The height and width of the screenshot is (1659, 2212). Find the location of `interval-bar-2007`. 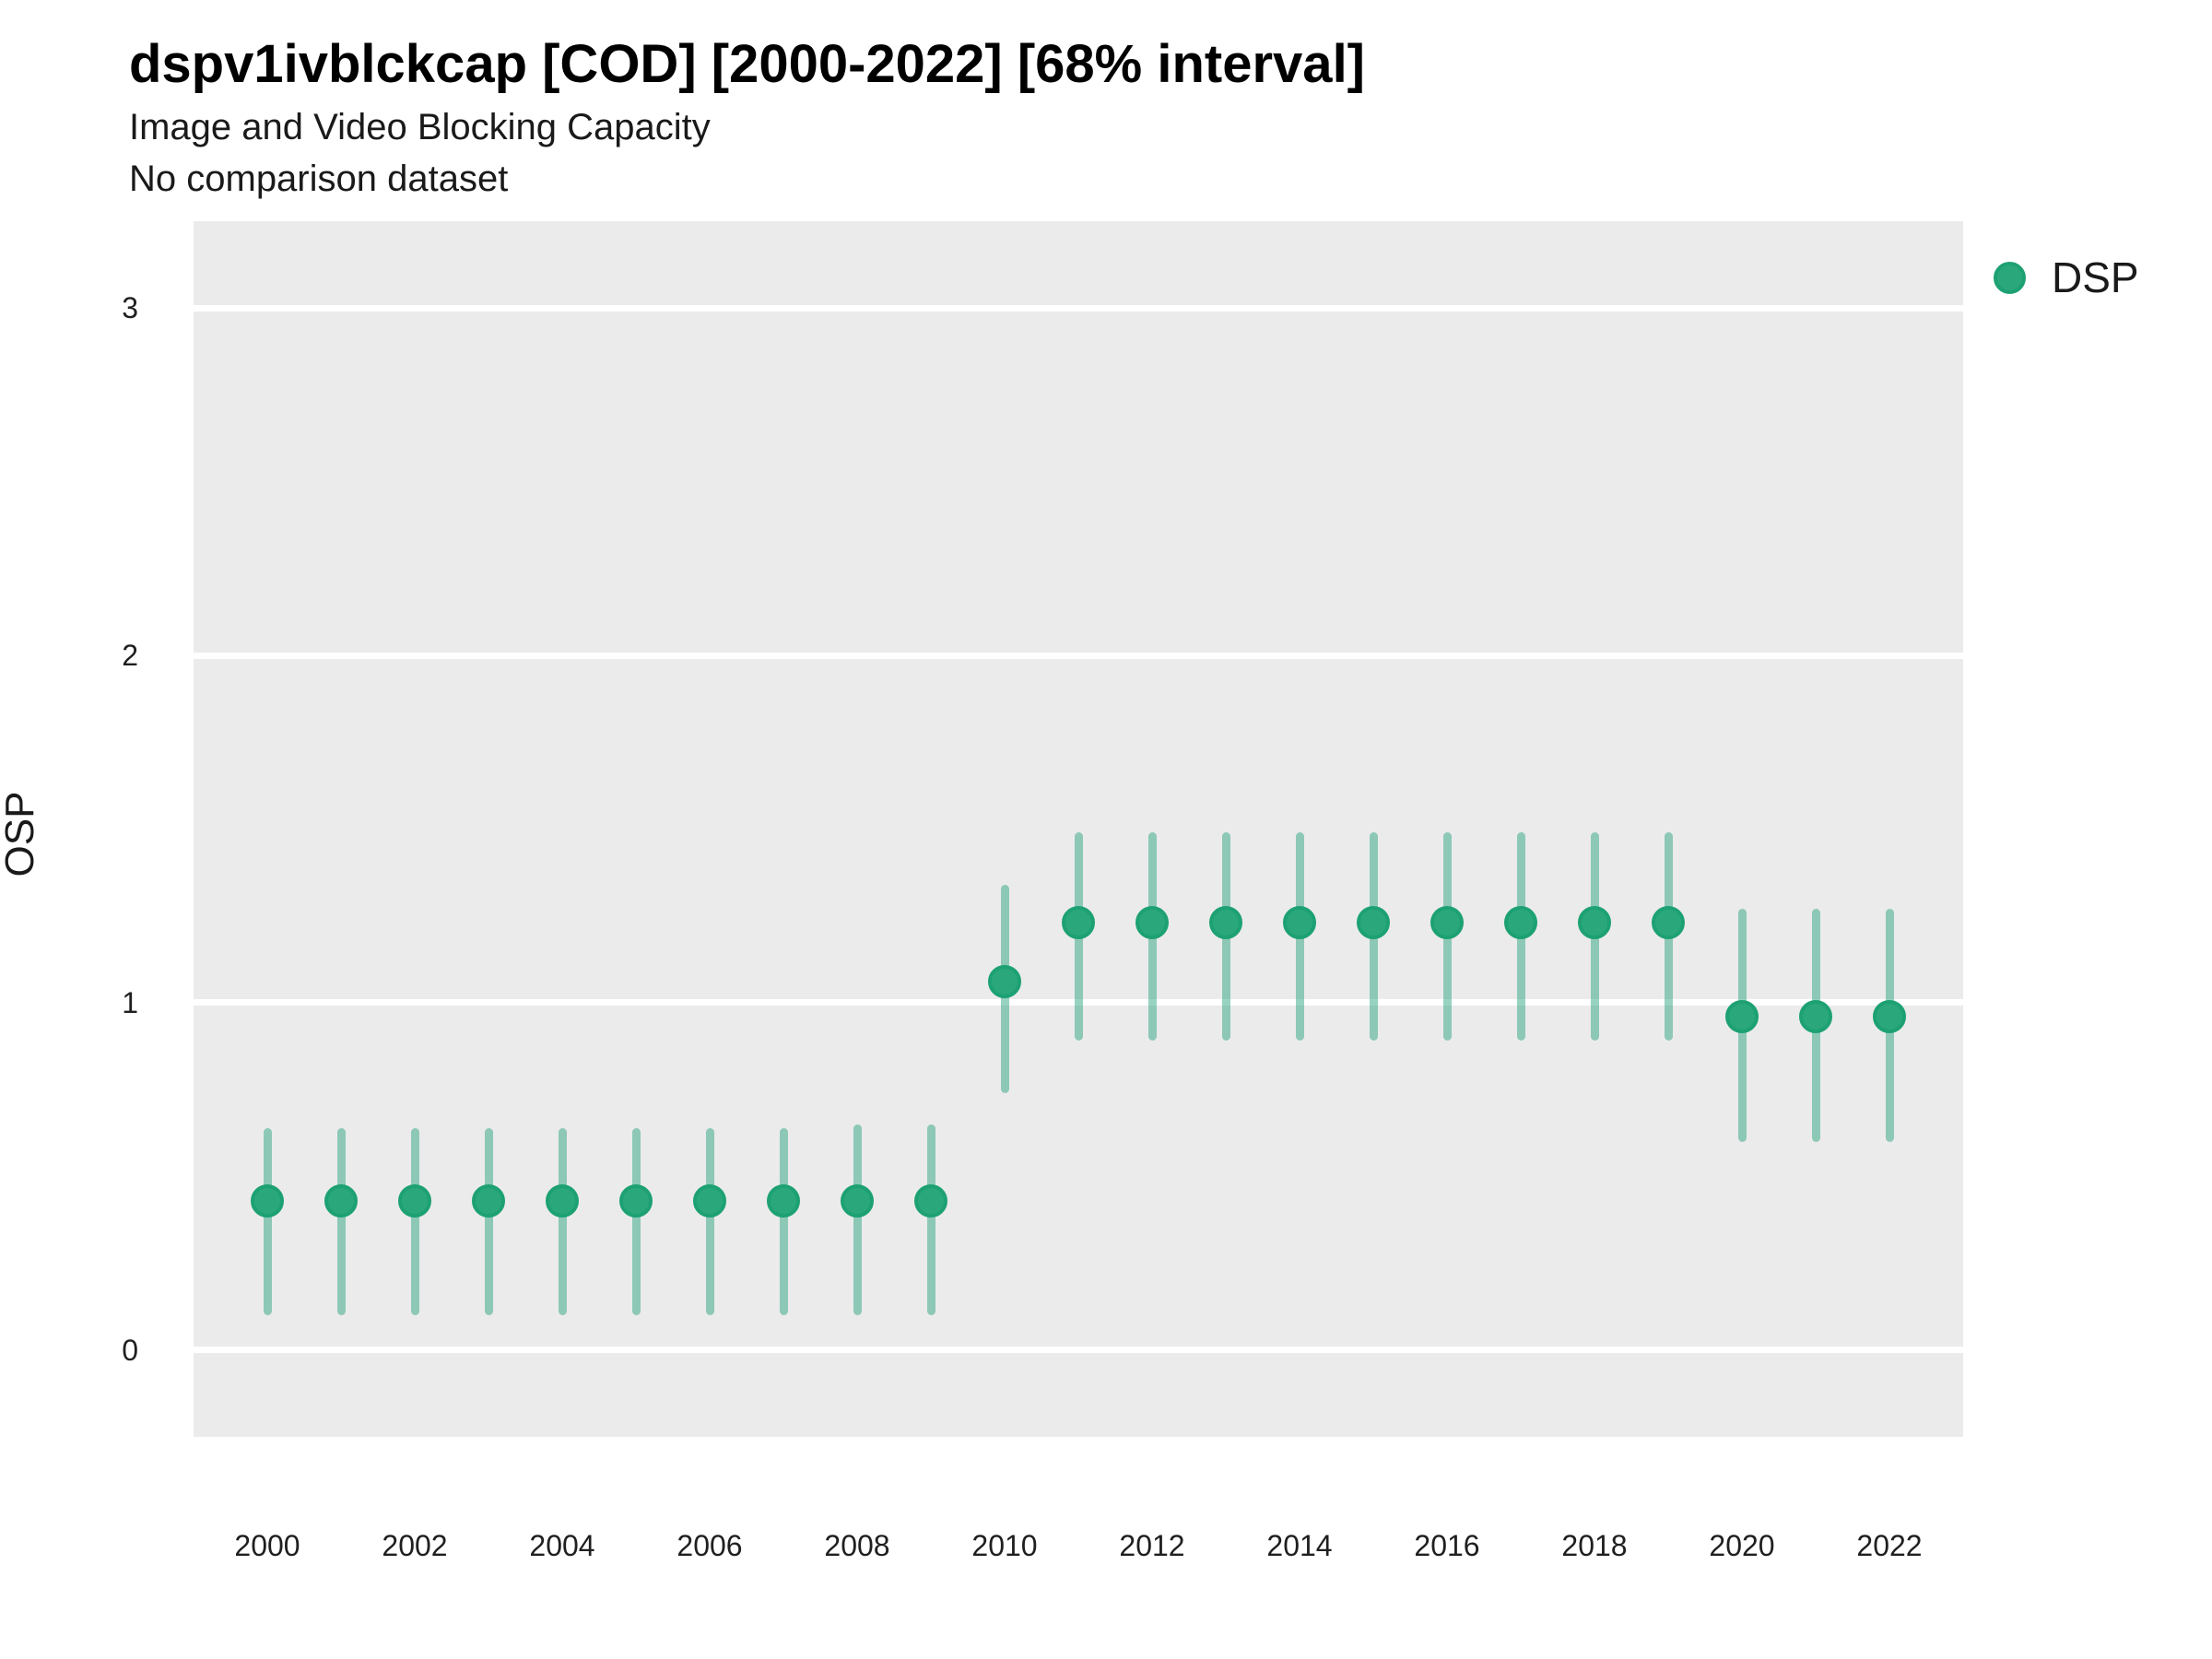

interval-bar-2007 is located at coordinates (783, 1221).